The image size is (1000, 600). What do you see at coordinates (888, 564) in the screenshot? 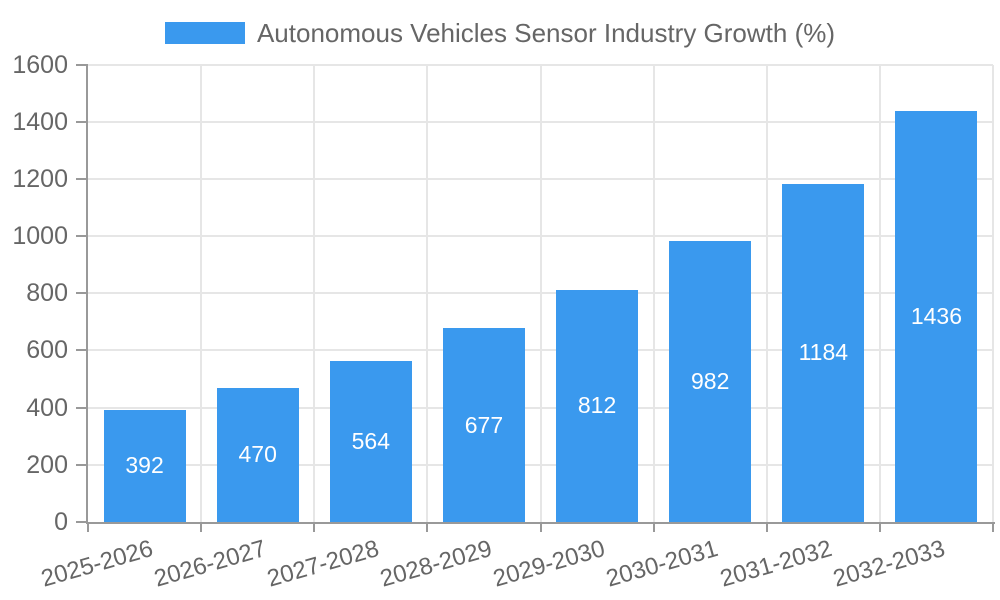
I see `x-tick-label: 2032-2033` at bounding box center [888, 564].